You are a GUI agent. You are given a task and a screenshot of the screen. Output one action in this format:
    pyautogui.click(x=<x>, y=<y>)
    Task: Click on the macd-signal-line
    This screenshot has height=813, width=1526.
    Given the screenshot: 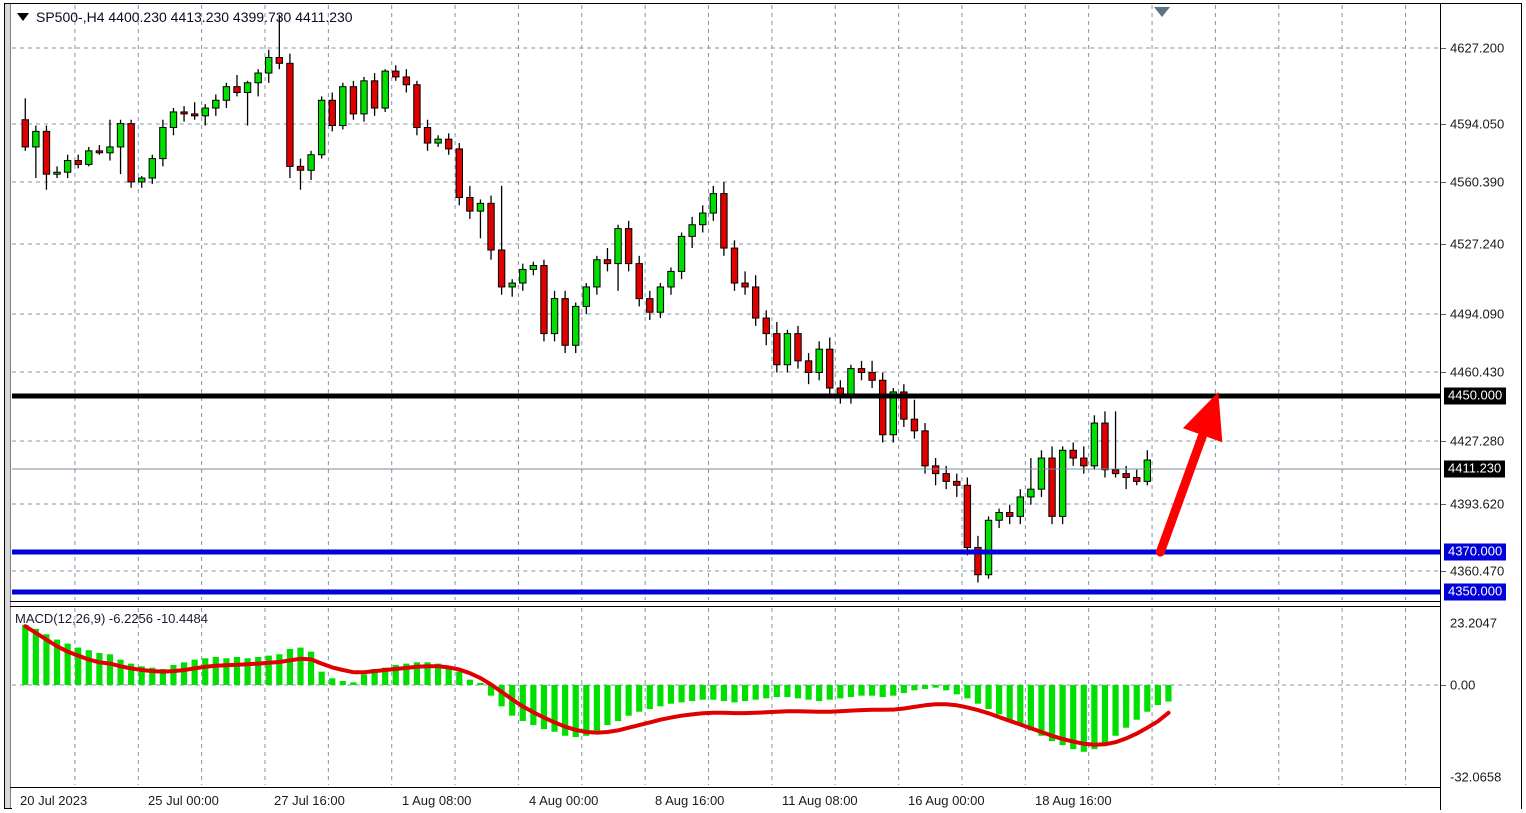 What is the action you would take?
    pyautogui.click(x=597, y=685)
    